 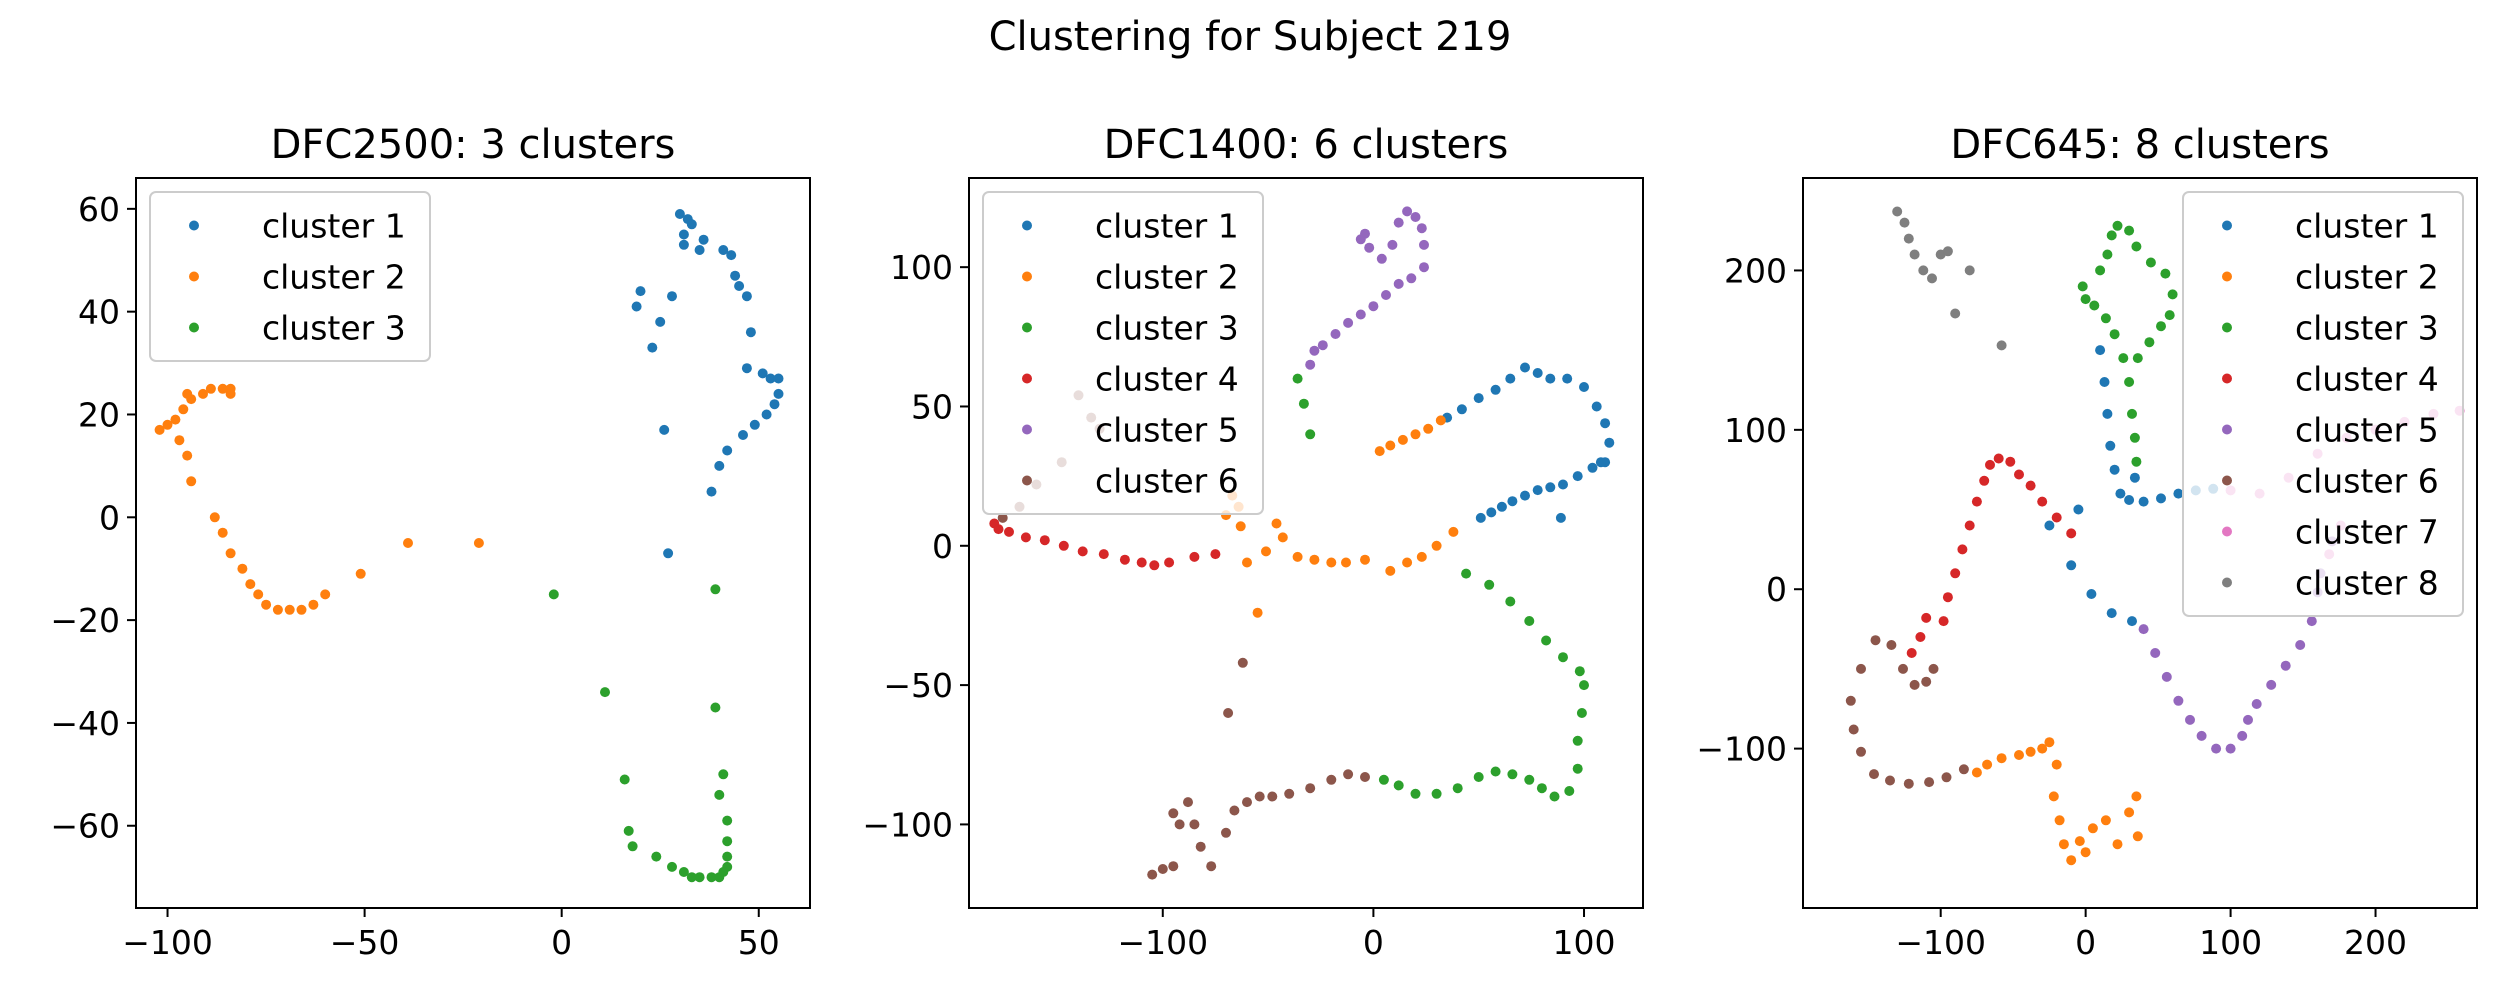 I want to click on y-tick-label: 0, so click(x=1776, y=589).